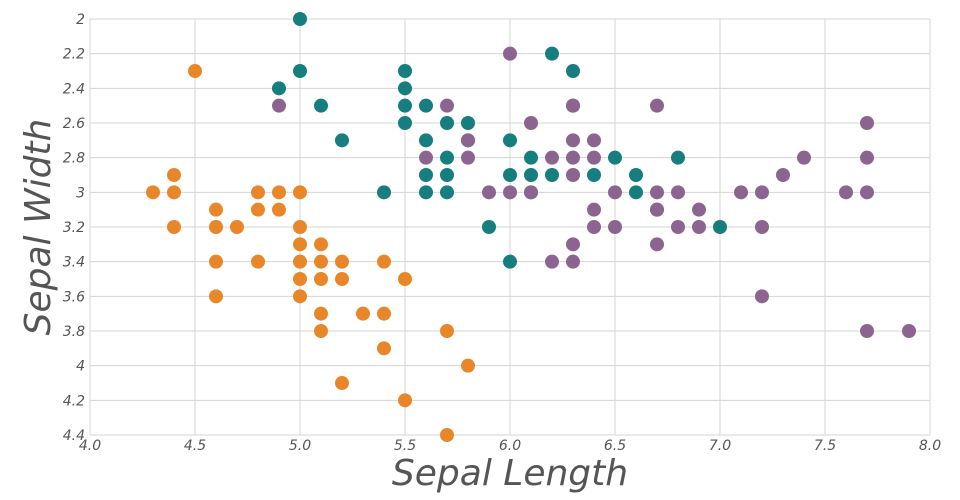 This screenshot has height=500, width=960. Describe the element at coordinates (74, 436) in the screenshot. I see `y-tick-label: 4.4` at that location.